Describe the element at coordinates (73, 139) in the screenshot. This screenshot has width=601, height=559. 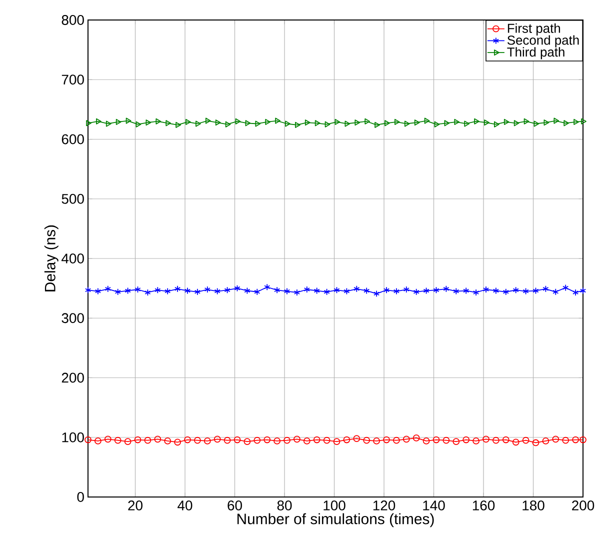
I see `y-tick-label: 600` at that location.